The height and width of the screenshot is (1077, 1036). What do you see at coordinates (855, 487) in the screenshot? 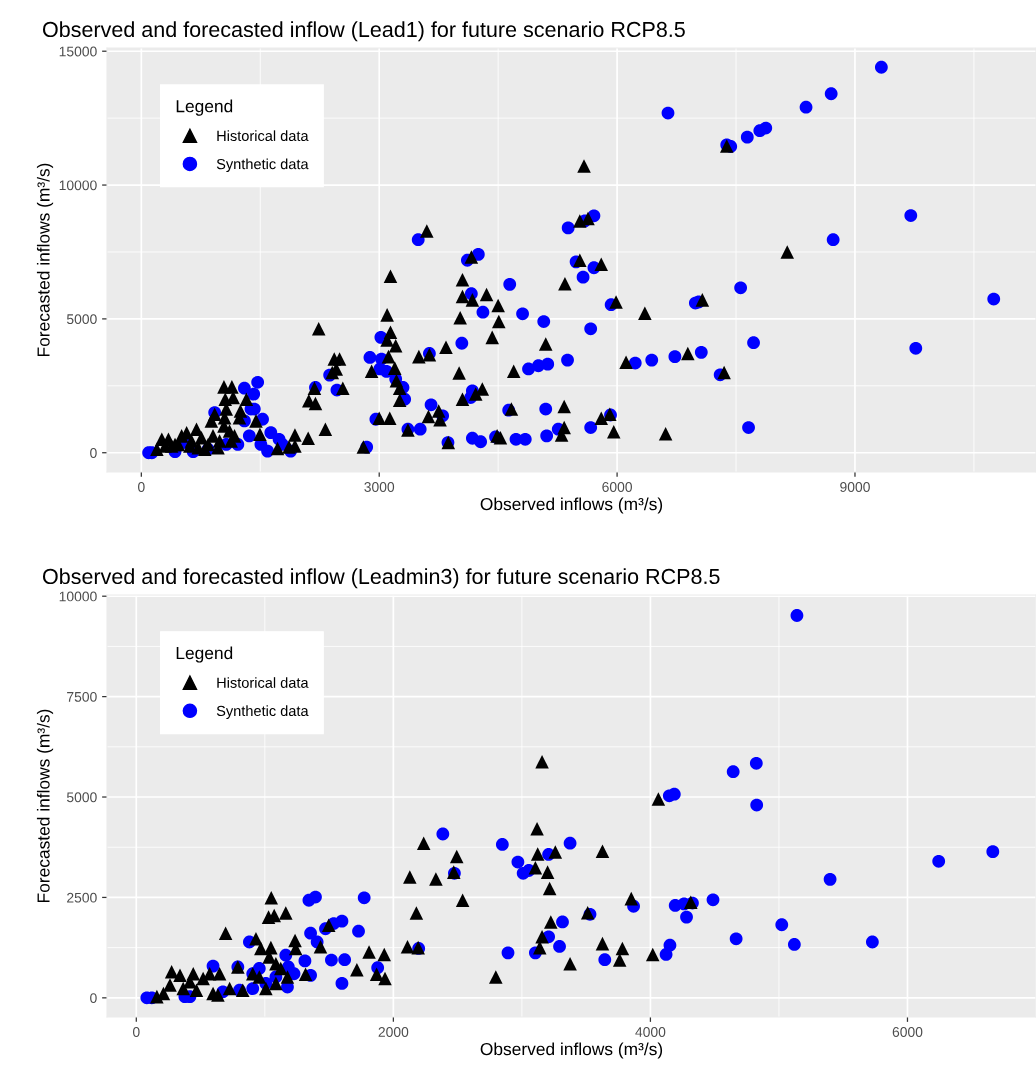
I see `x-tick-label: 9000` at bounding box center [855, 487].